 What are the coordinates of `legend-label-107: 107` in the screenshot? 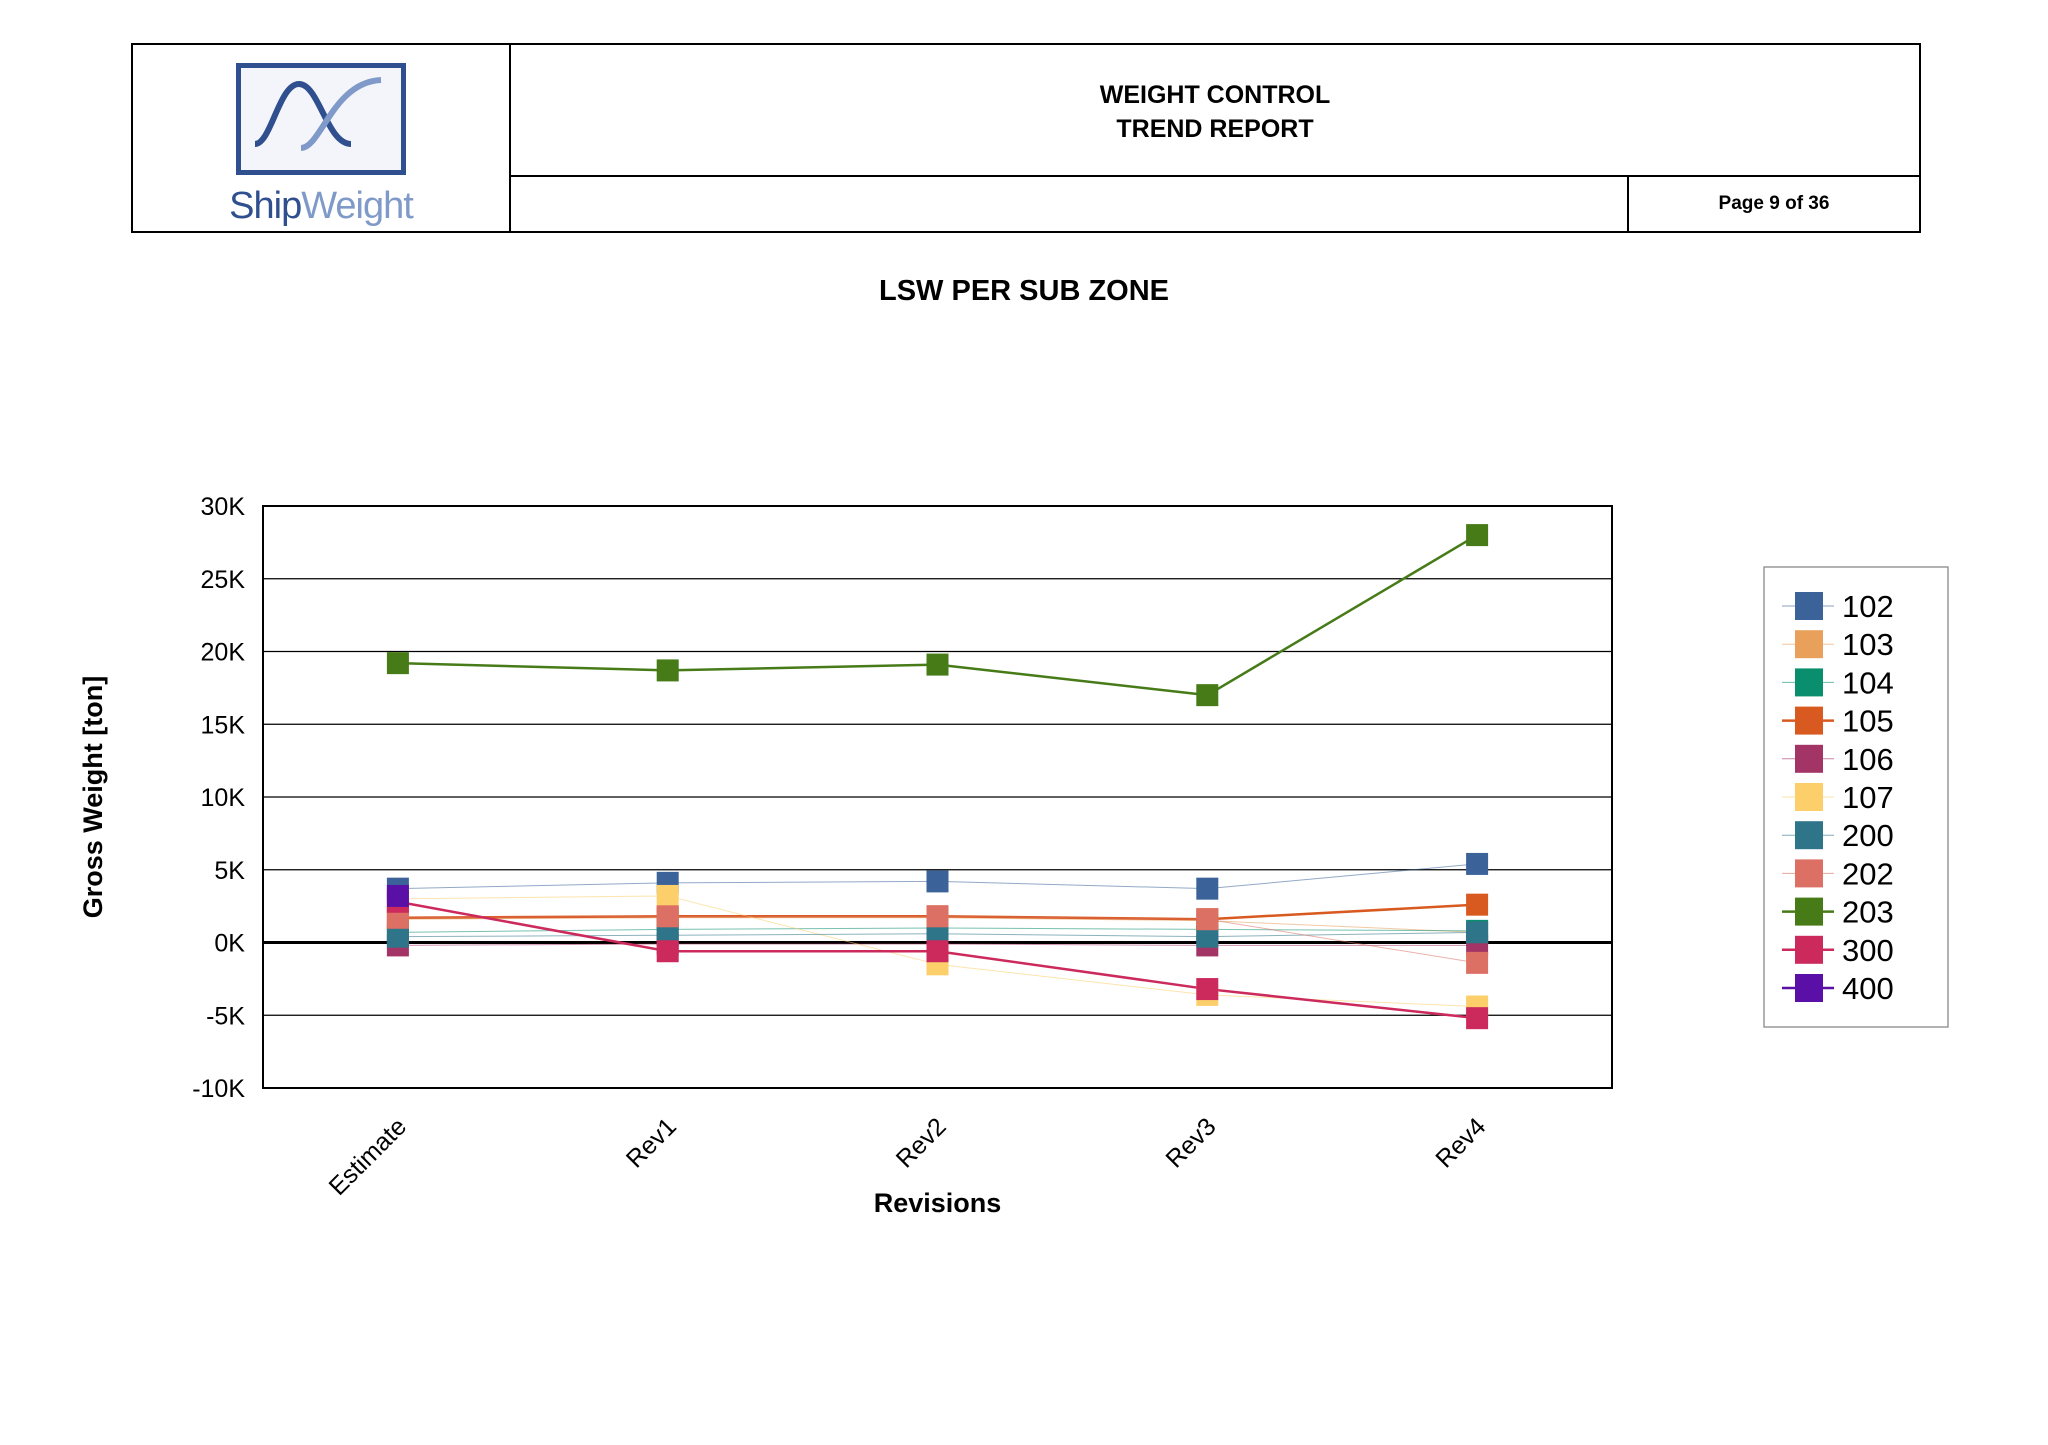 It's located at (1868, 797).